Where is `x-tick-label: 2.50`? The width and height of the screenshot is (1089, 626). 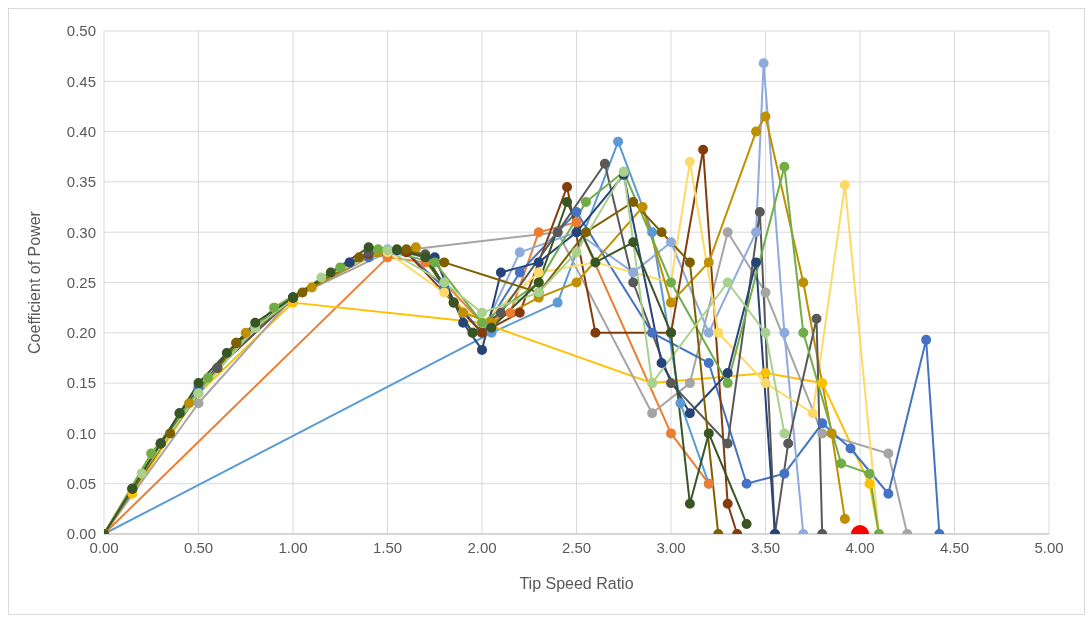 x-tick-label: 2.50 is located at coordinates (576, 547).